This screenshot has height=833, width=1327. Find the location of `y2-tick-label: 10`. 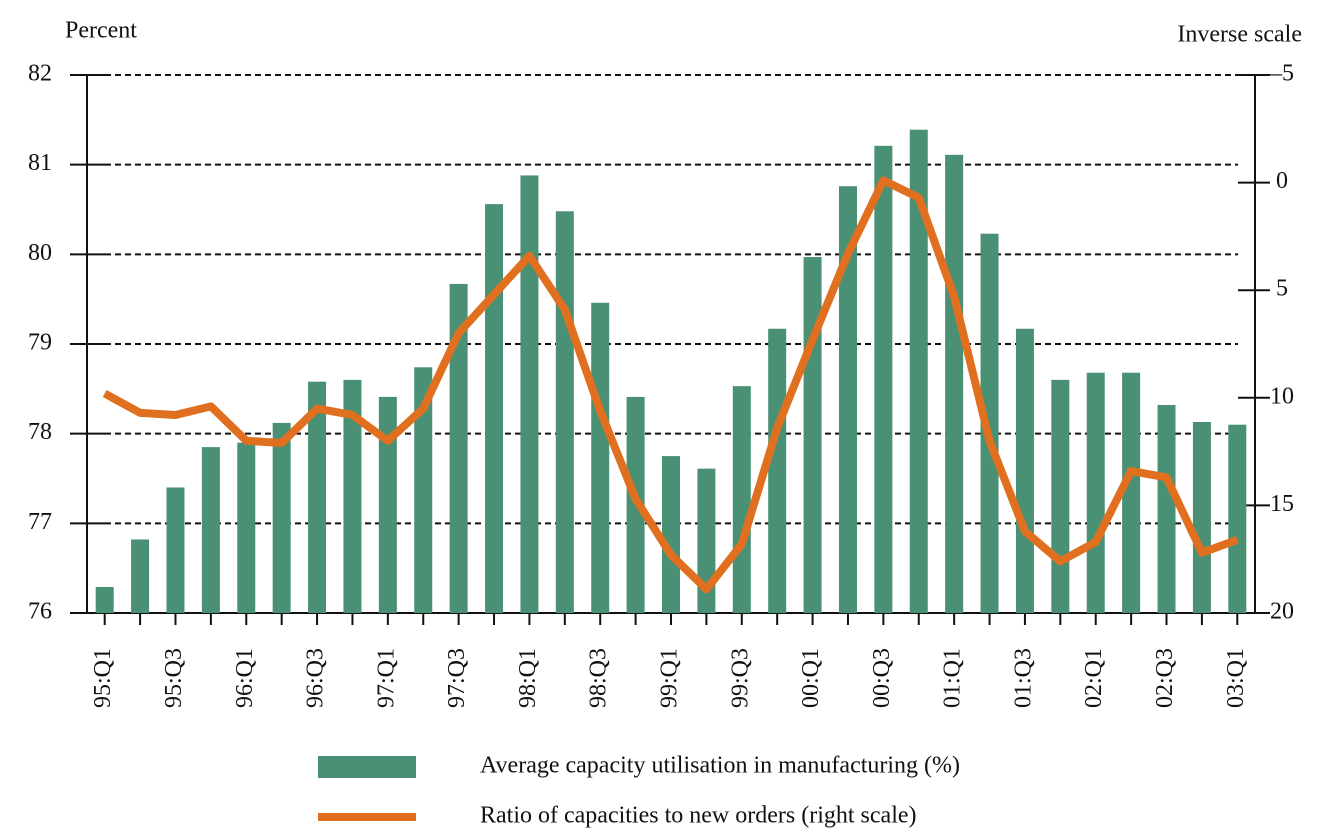

y2-tick-label: 10 is located at coordinates (1282, 396).